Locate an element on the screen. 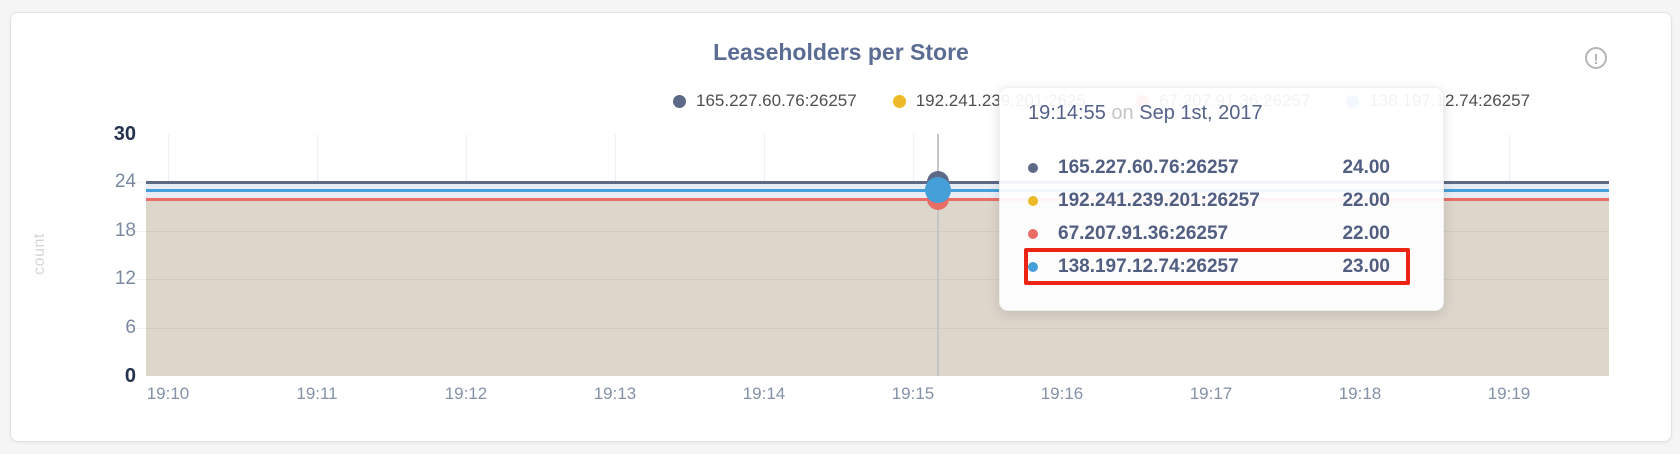 The image size is (1680, 454). tooltip-row: 165.227.60.76:26257 24.00 is located at coordinates (1222, 167).